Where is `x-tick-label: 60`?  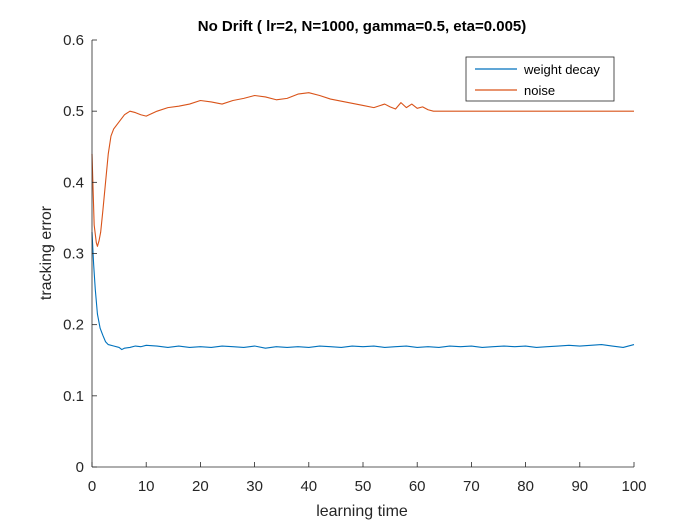
x-tick-label: 60 is located at coordinates (417, 486).